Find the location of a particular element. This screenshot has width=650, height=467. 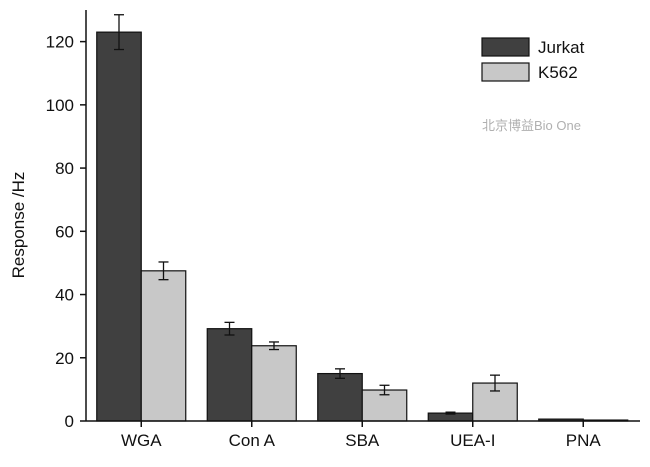

y-tick-label: 0 is located at coordinates (69, 421).